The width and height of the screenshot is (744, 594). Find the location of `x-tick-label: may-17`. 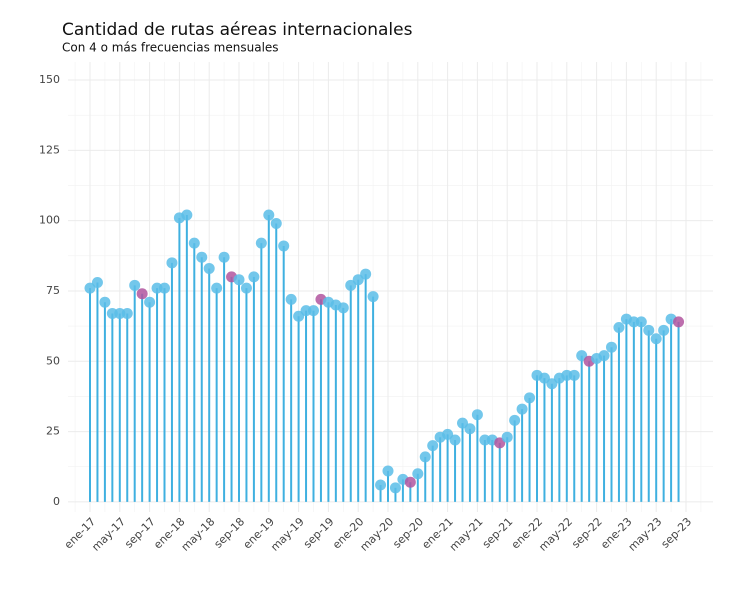

x-tick-label: may-17 is located at coordinates (108, 534).